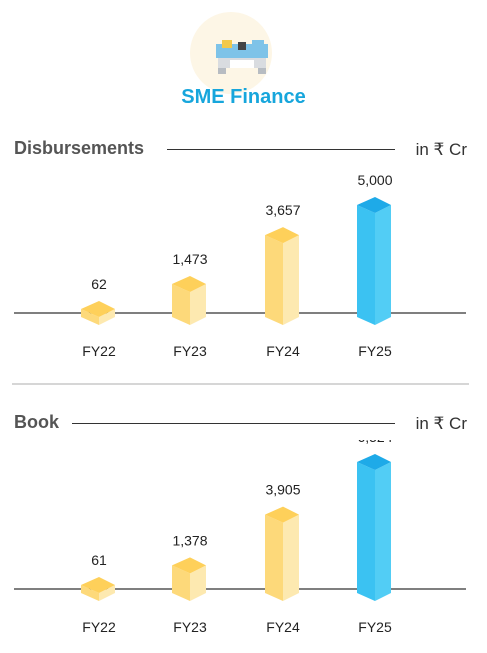 Image resolution: width=487 pixels, height=653 pixels. Describe the element at coordinates (243, 97) in the screenshot. I see `brand-title: SME Finance` at that location.